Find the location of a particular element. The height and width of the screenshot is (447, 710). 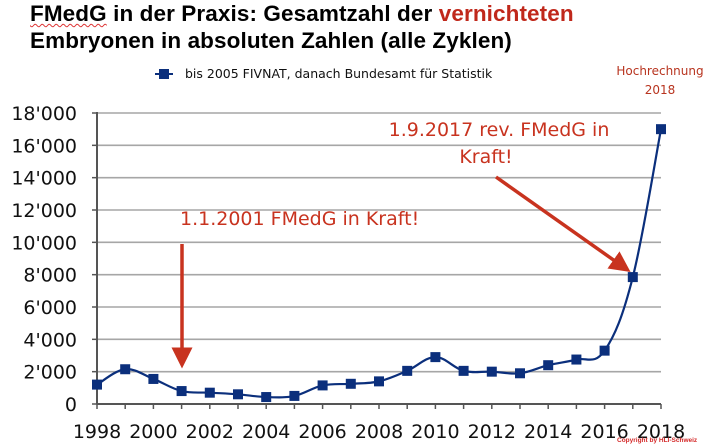

x-tick-label: 2004 is located at coordinates (266, 432).